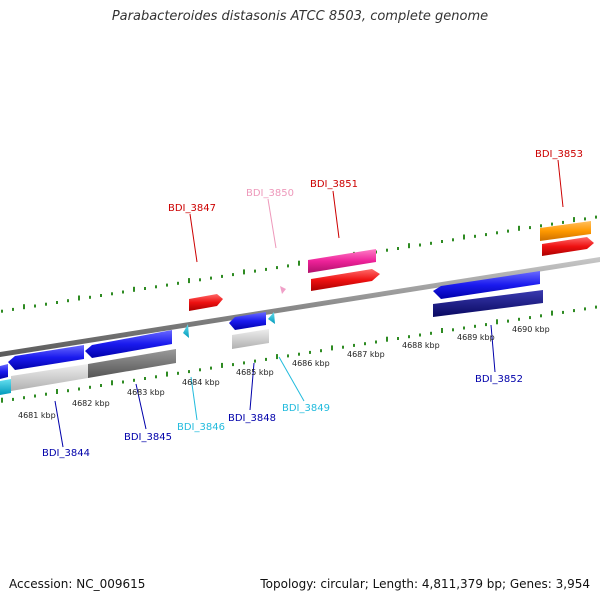 This screenshot has width=600, height=600. What do you see at coordinates (132, 363) in the screenshot?
I see `gene-bdi-3845-lower-bar` at bounding box center [132, 363].